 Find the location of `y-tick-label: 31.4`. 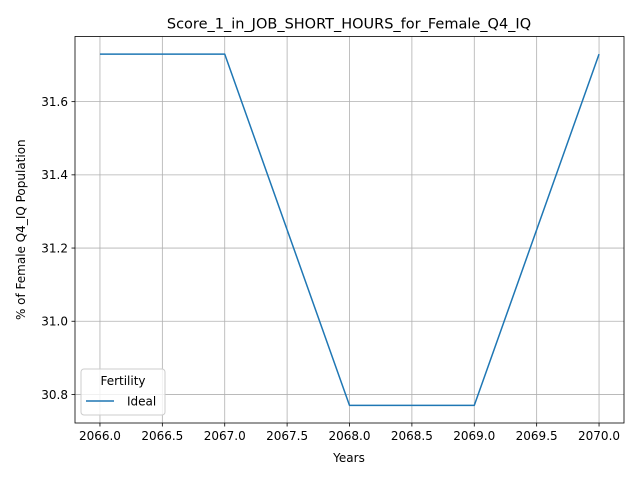

y-tick-label: 31.4 is located at coordinates (54, 175).